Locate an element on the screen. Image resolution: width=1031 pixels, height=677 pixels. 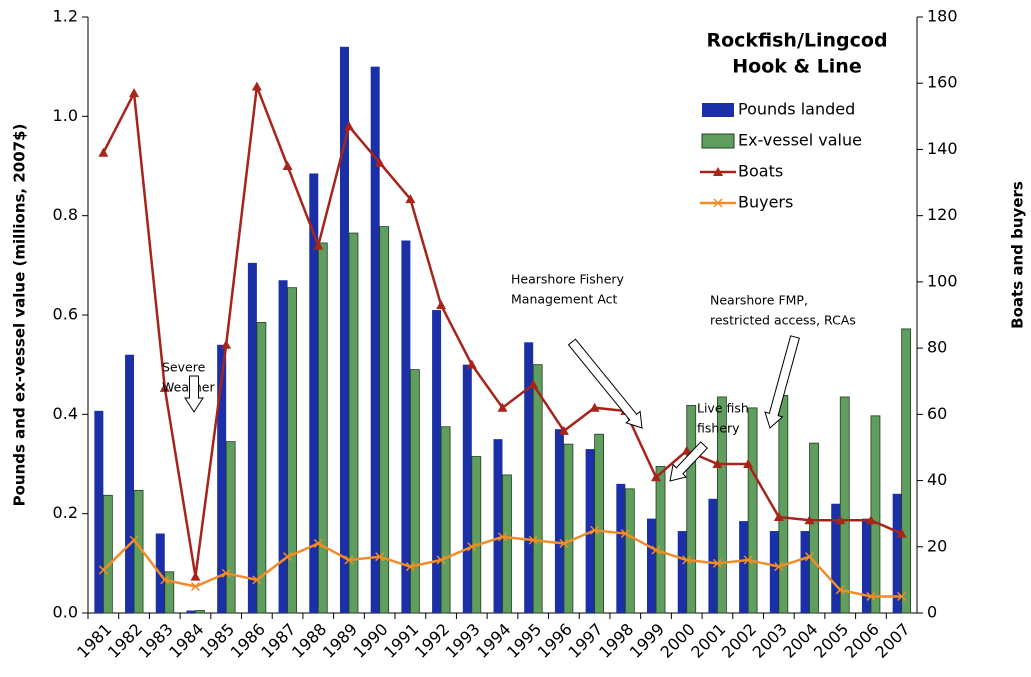
x-tick-label: 1987 is located at coordinates (278, 641).